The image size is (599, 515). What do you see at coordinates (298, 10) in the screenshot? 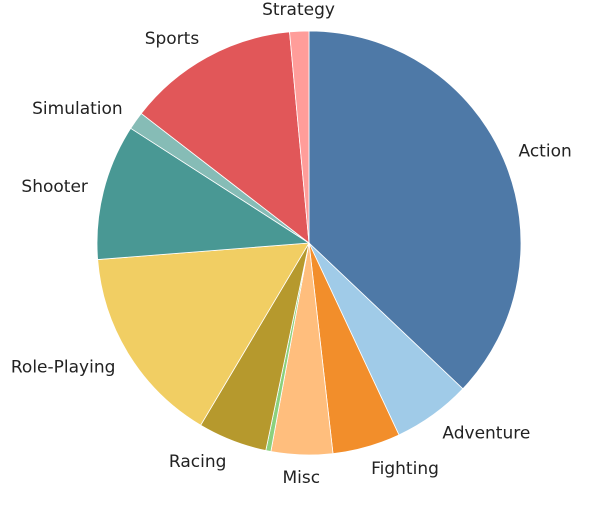
I see `pie-label-strategy: Strategy` at bounding box center [298, 10].